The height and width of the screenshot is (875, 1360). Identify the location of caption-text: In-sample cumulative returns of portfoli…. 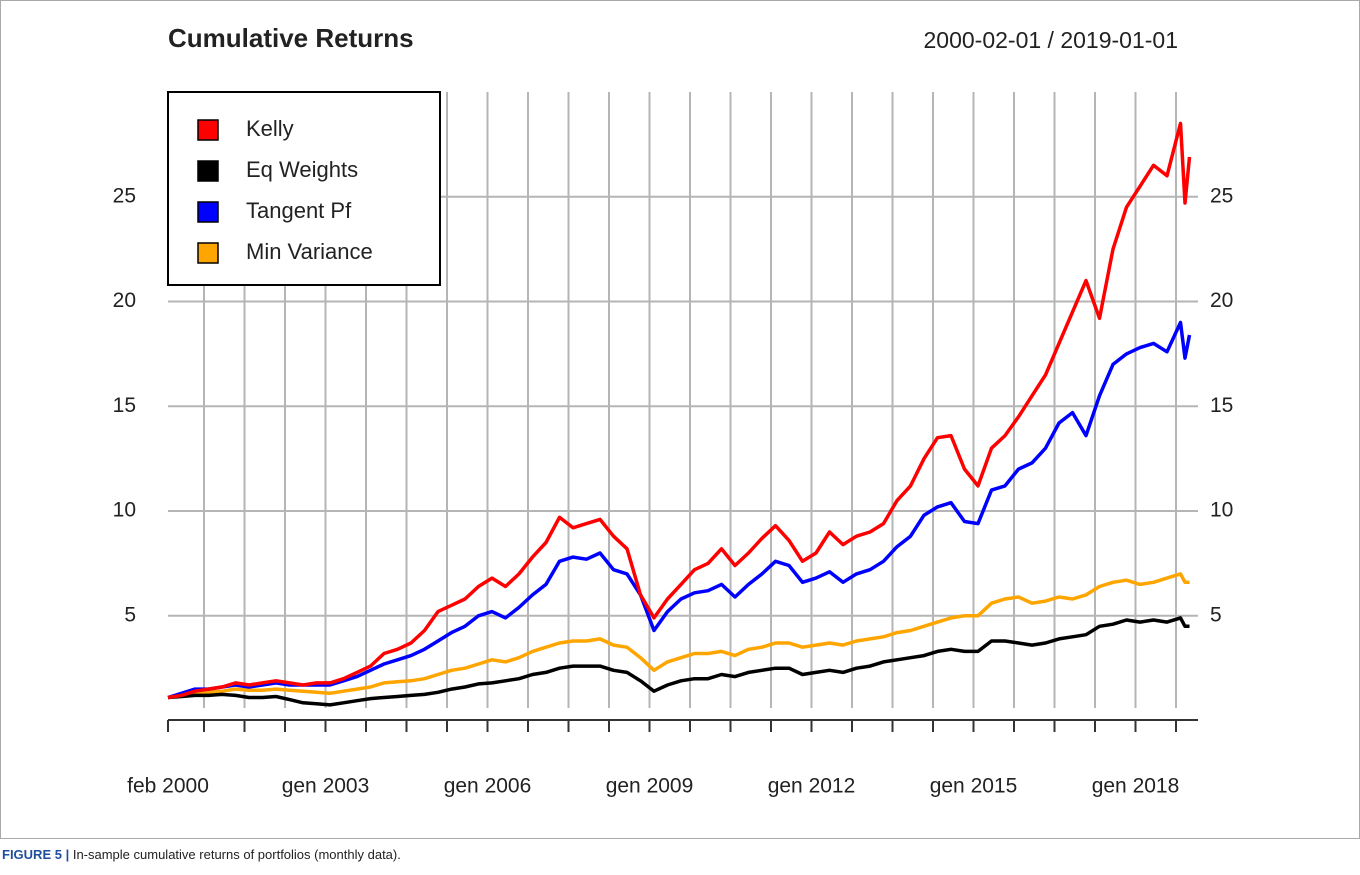
(237, 854).